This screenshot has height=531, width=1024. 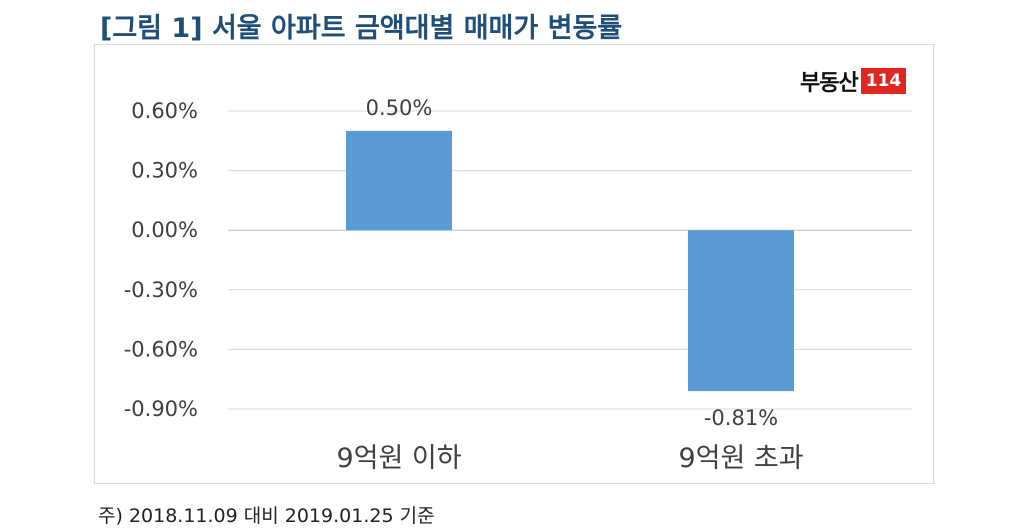 I want to click on footnote: 주) 2018.11.09 대비 2019.01.25 기준, so click(x=266, y=516).